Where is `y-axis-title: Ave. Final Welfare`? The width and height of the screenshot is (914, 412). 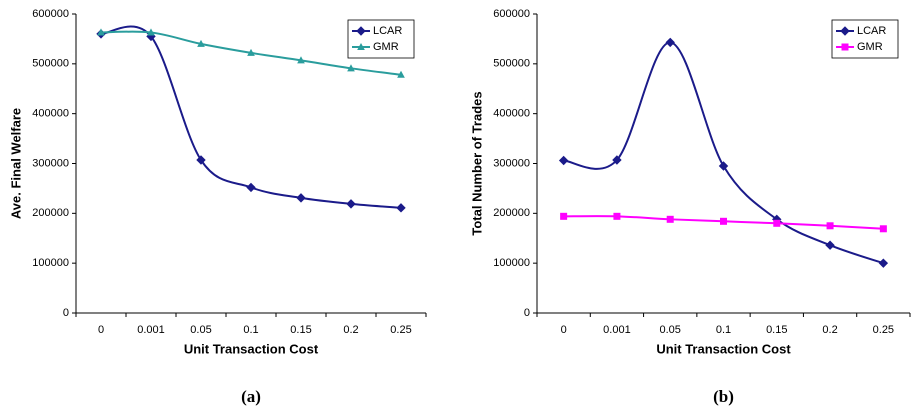 y-axis-title: Ave. Final Welfare is located at coordinates (15, 163).